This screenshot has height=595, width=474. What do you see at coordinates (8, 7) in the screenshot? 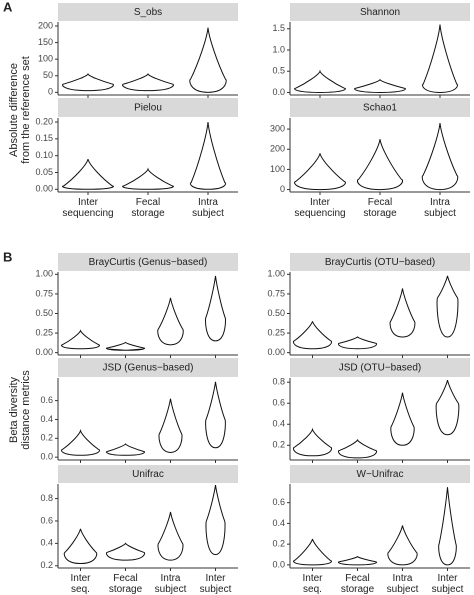
I see `panel-label: A` at bounding box center [8, 7].